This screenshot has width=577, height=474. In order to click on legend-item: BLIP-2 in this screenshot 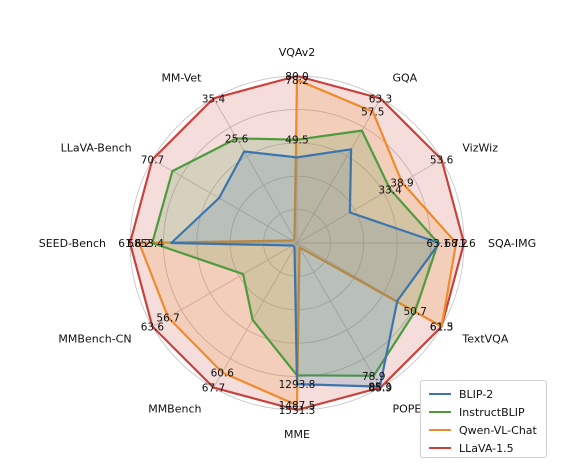, I will do `click(487, 394)`.